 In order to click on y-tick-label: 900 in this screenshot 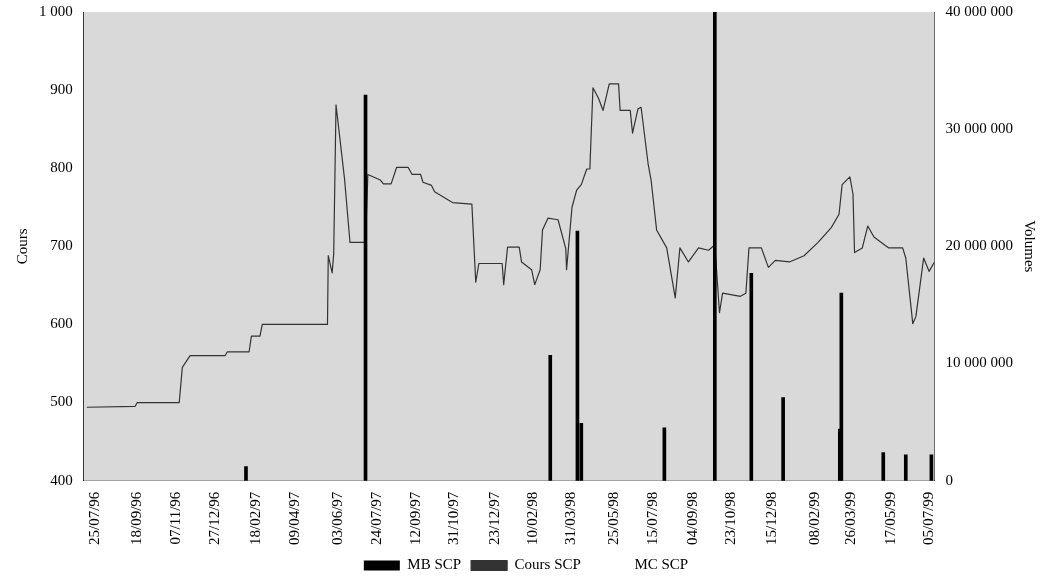, I will do `click(61, 89)`.